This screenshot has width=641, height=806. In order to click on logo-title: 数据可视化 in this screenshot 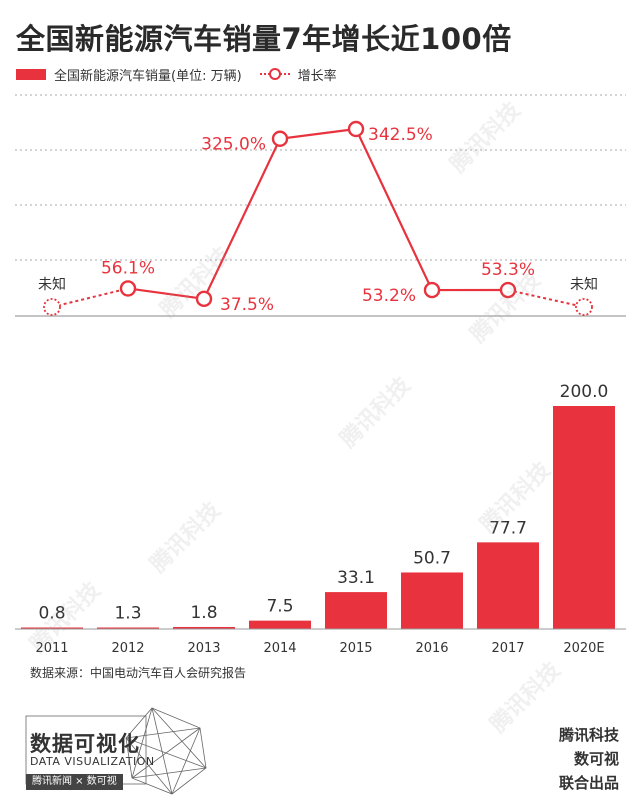, I will do `click(85, 744)`.